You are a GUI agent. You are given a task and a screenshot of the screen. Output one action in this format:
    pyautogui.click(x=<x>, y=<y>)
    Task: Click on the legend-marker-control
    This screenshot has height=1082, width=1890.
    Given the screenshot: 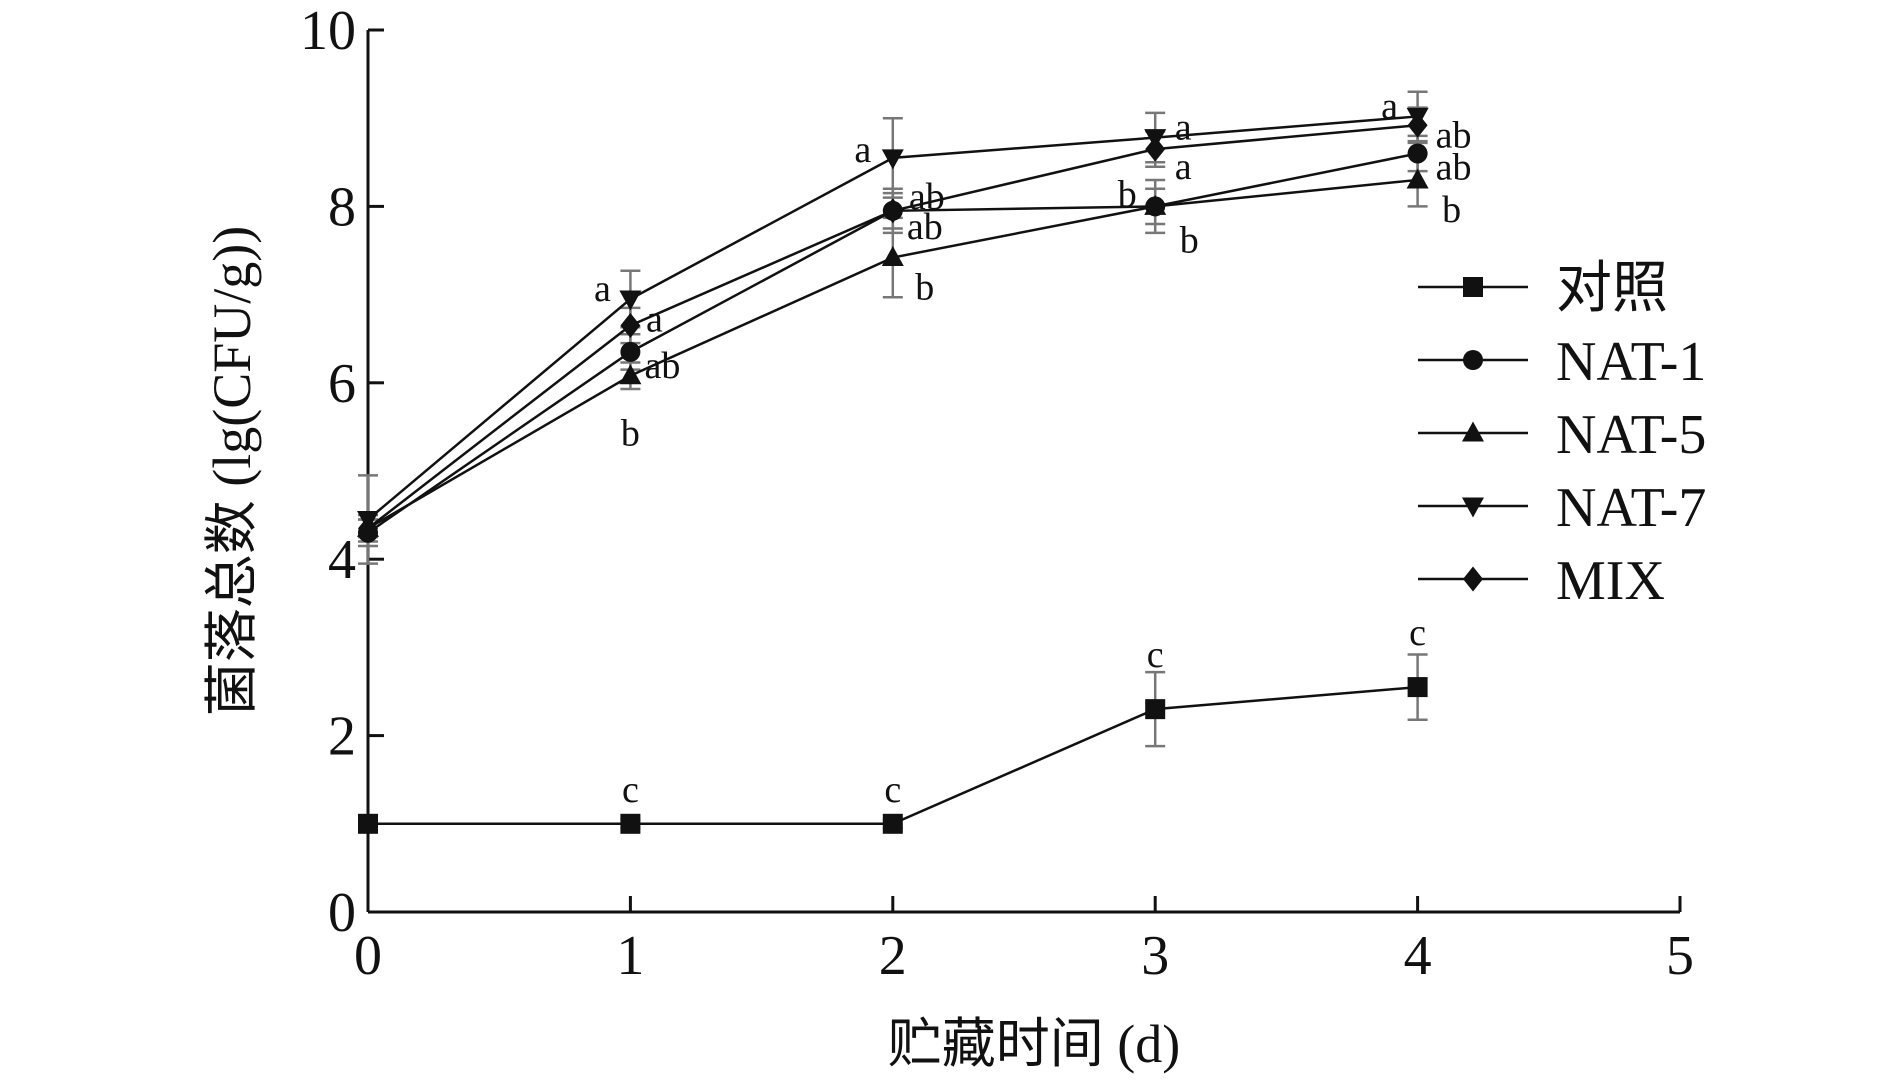 What is the action you would take?
    pyautogui.click(x=1473, y=287)
    